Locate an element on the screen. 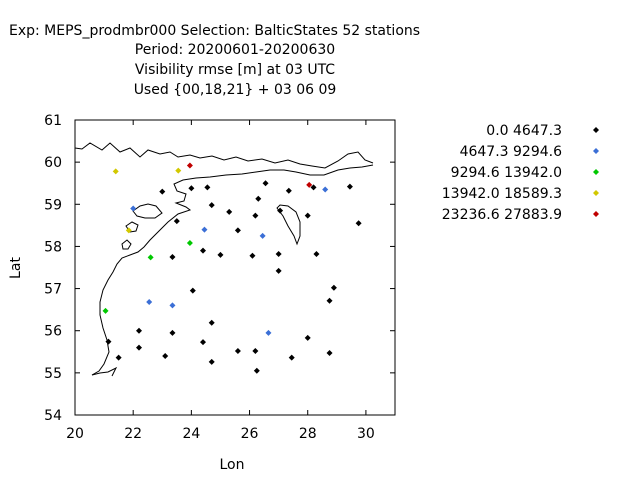 The image size is (640, 480). legend-label: 23236.6 27883.9 is located at coordinates (502, 215).